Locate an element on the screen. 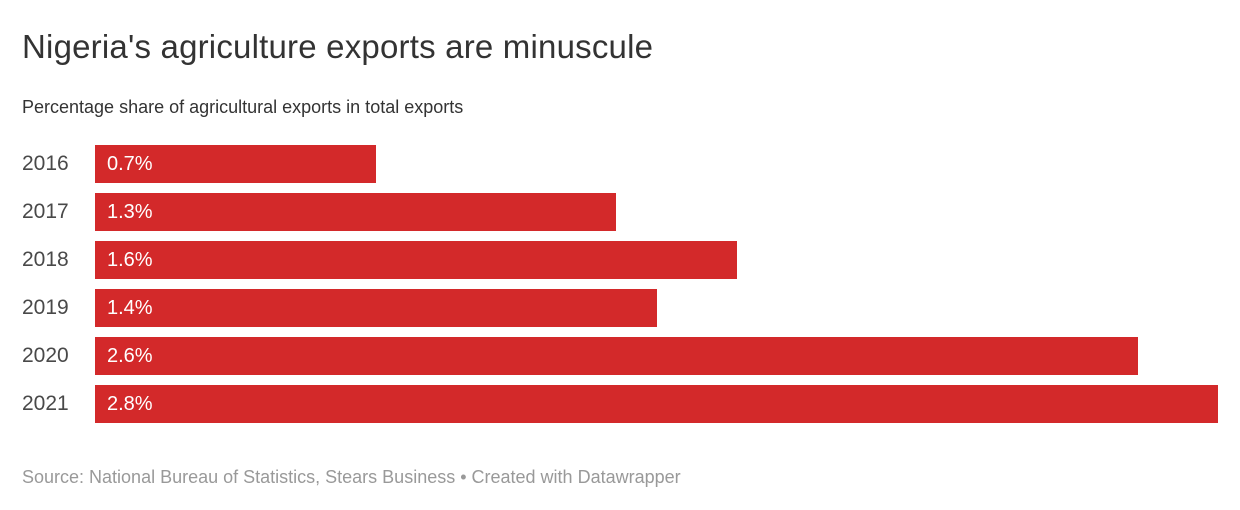 This screenshot has width=1240, height=510. bar-row: 2017 1.3% is located at coordinates (620, 212).